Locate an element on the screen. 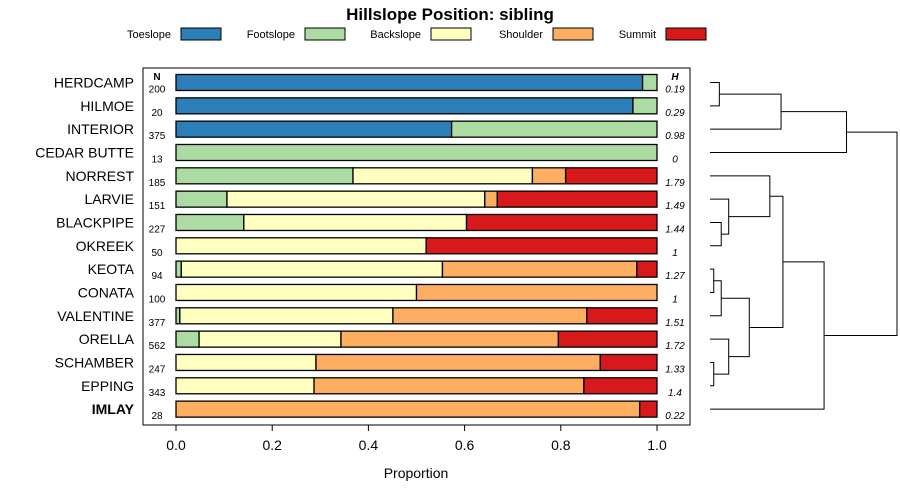  row-label-cedar-butte: CEDAR BUTTE is located at coordinates (84, 152).